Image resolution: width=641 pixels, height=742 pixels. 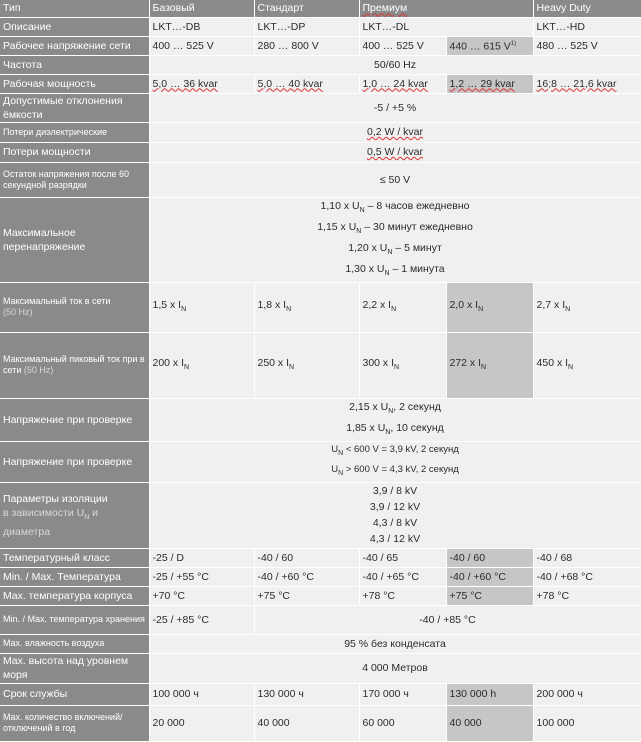 What do you see at coordinates (446, 27) in the screenshot?
I see `cell-description-premium: LKT…-DL` at bounding box center [446, 27].